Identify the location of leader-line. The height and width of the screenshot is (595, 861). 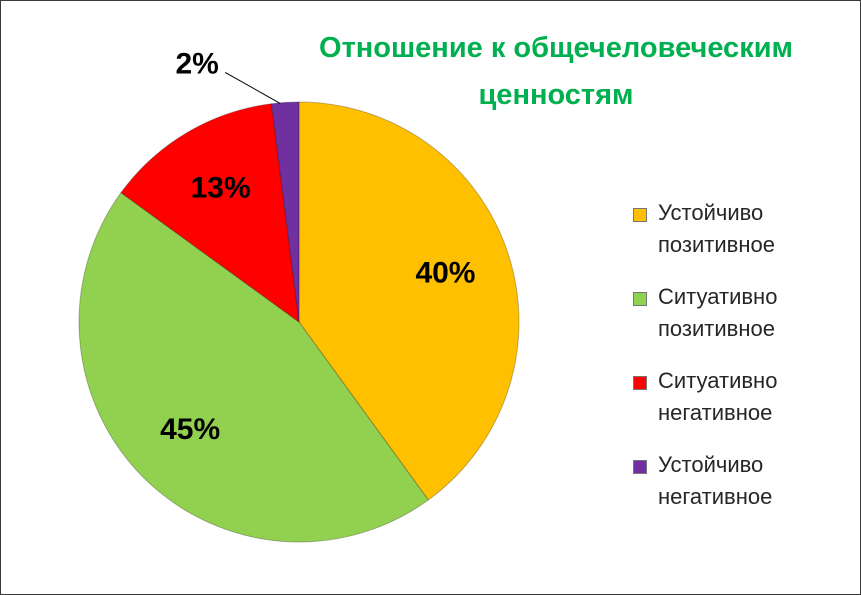
(252, 87).